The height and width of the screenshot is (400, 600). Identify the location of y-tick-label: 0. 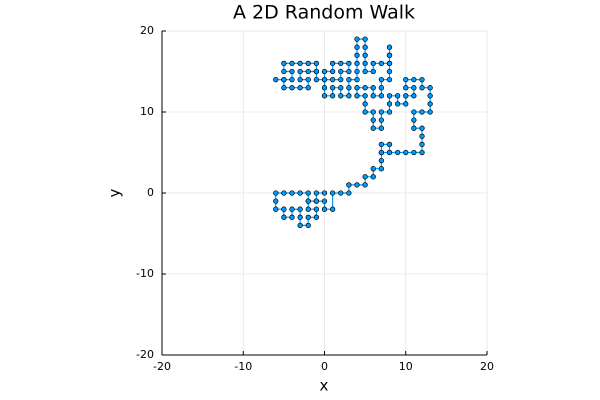
(150, 192).